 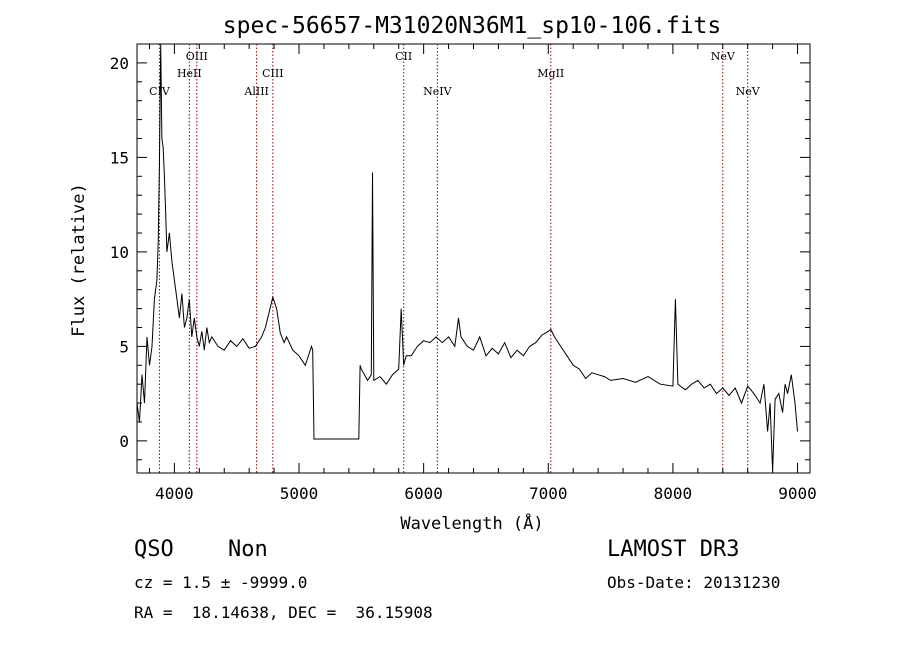 What do you see at coordinates (124, 441) in the screenshot?
I see `y-tick-label: 0` at bounding box center [124, 441].